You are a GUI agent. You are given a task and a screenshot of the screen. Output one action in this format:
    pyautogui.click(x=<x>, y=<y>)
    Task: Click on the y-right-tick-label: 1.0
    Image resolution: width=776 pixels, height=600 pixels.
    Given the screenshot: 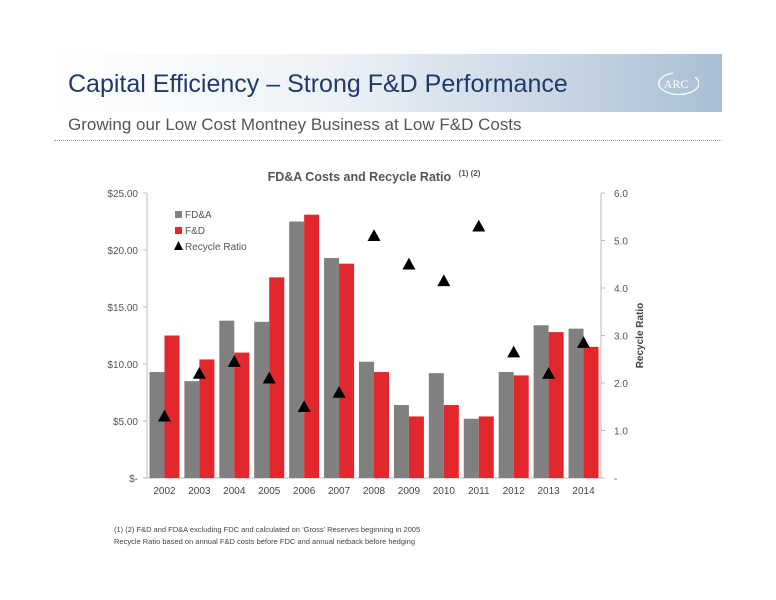 What is the action you would take?
    pyautogui.click(x=621, y=432)
    